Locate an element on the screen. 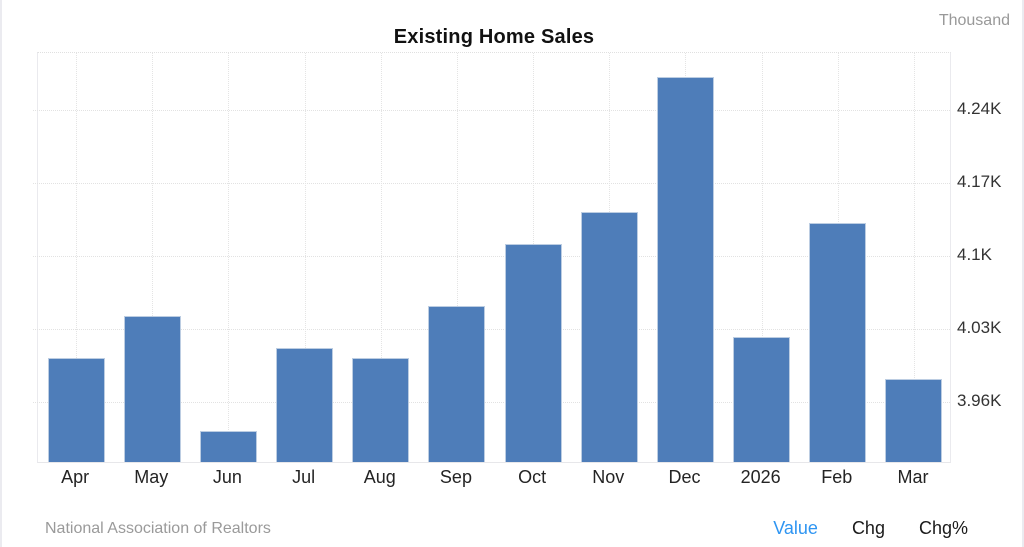  x-axis-label-Oct: Oct is located at coordinates (532, 477).